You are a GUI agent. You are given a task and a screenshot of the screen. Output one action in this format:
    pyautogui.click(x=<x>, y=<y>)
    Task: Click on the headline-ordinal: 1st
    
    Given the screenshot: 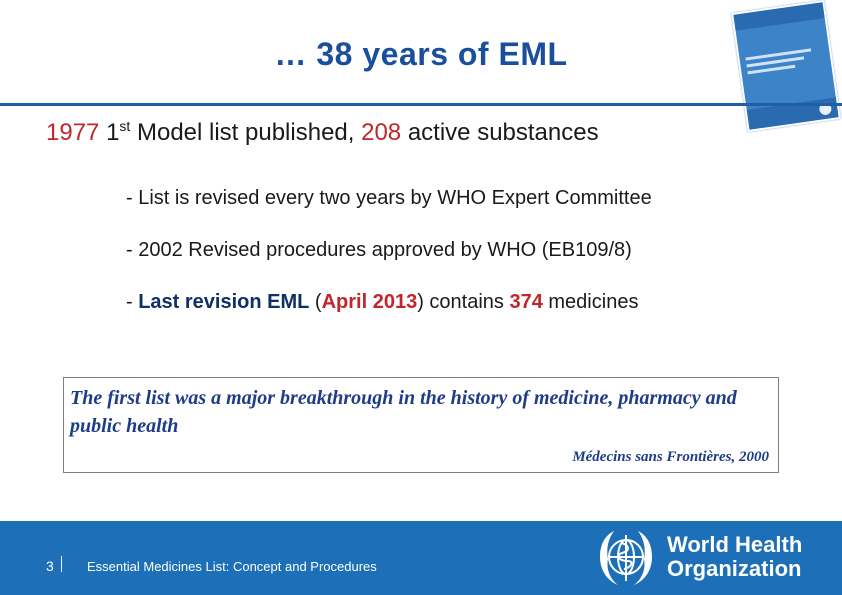 What is the action you would take?
    pyautogui.click(x=118, y=132)
    